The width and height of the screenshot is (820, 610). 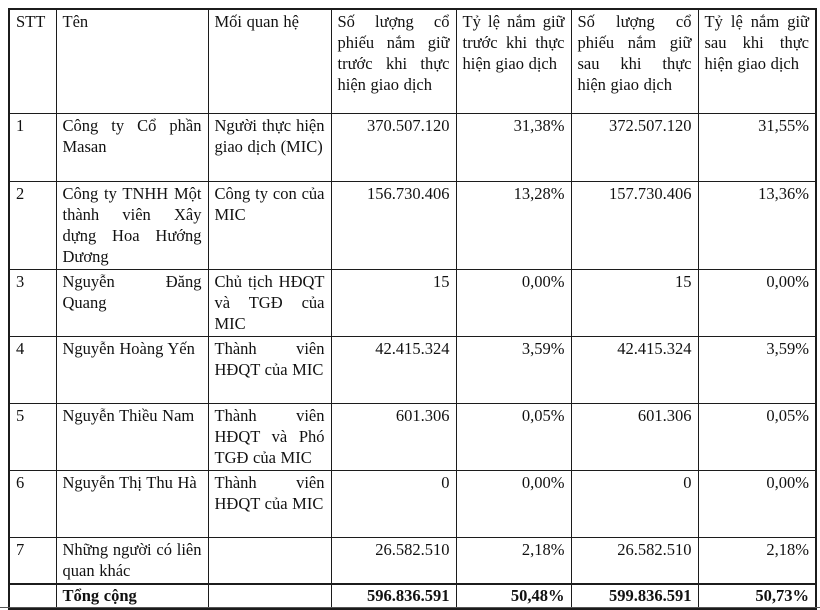 What do you see at coordinates (393, 503) in the screenshot?
I see `cell-shares-before: 0` at bounding box center [393, 503].